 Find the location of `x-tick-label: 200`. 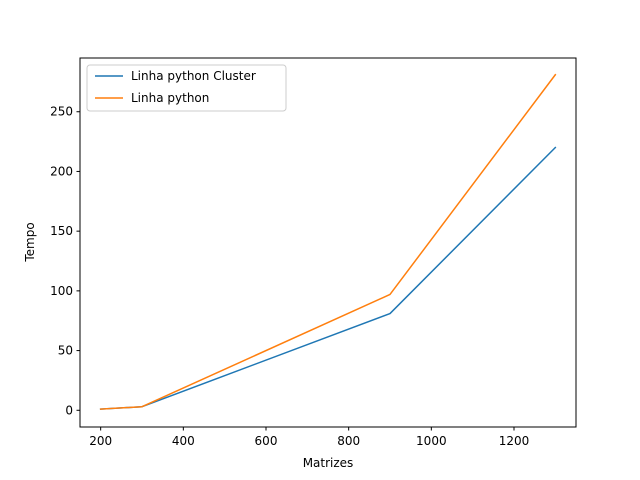

x-tick-label: 200 is located at coordinates (100, 441).